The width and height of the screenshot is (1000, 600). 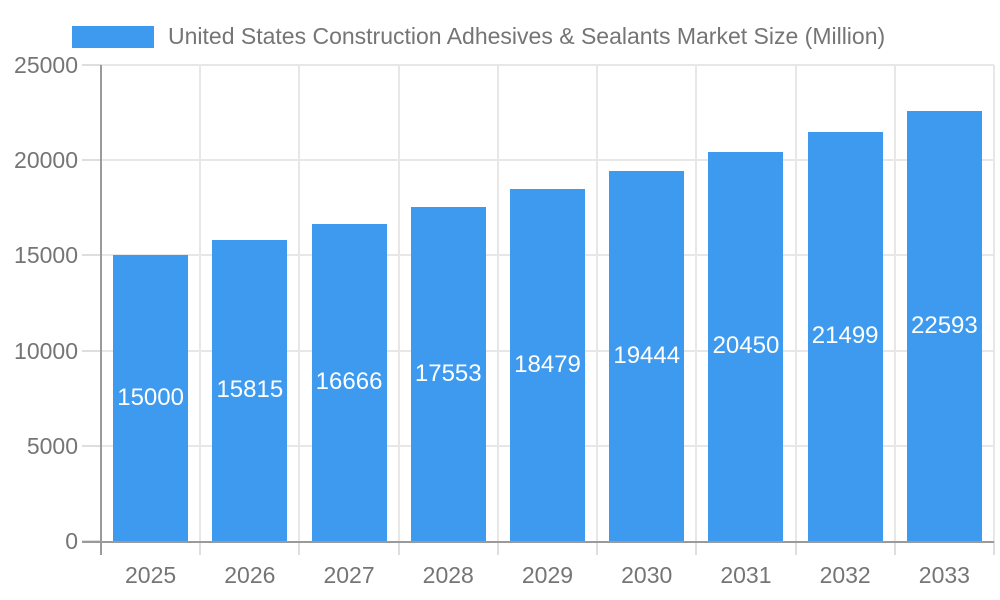 I want to click on bar-value-label: 15000, so click(x=150, y=398).